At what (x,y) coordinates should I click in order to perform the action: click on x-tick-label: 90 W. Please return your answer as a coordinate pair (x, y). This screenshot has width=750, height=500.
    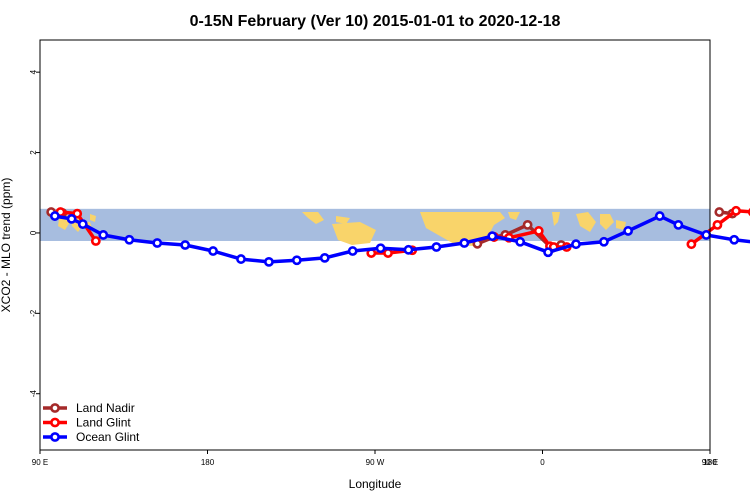
    Looking at the image, I should click on (375, 462).